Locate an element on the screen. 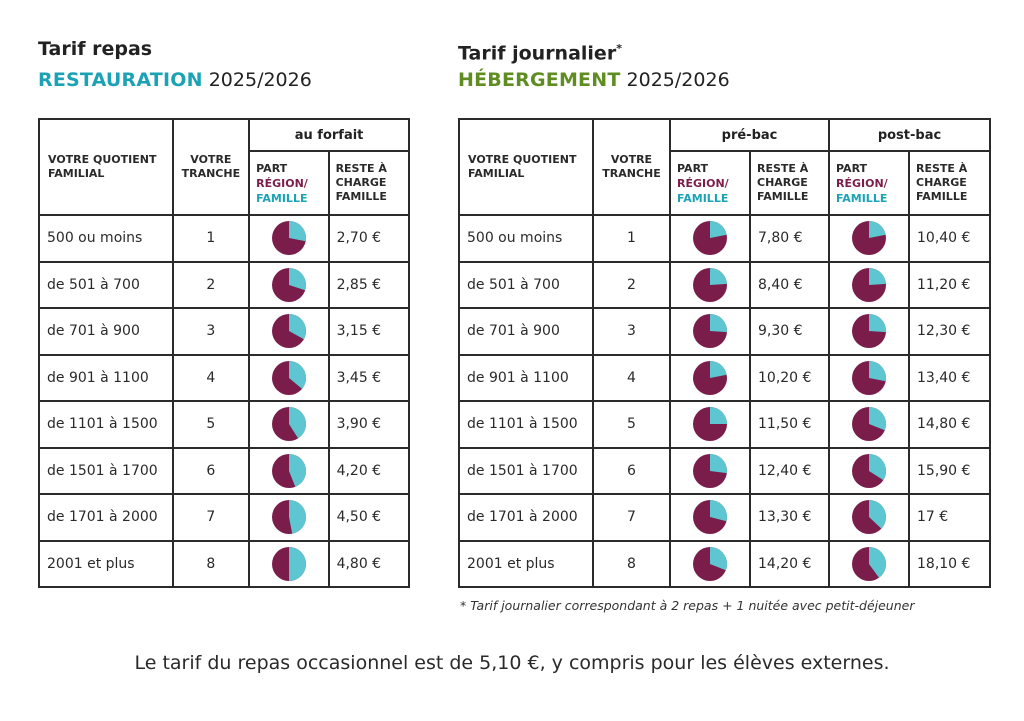  postbac-reste-cell: 13,40 € is located at coordinates (949, 377).